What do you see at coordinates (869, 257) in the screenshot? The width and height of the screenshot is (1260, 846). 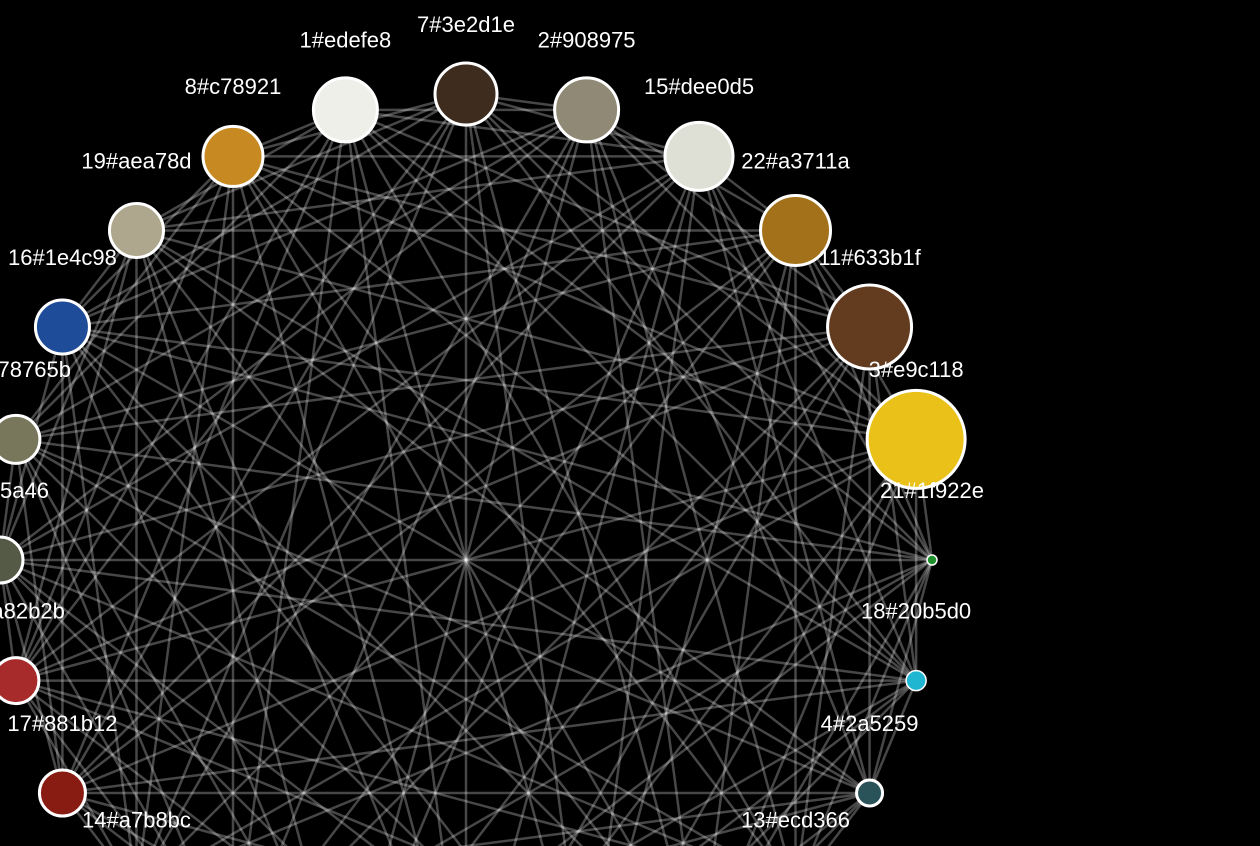 I see `node-label: 11#633b1f` at bounding box center [869, 257].